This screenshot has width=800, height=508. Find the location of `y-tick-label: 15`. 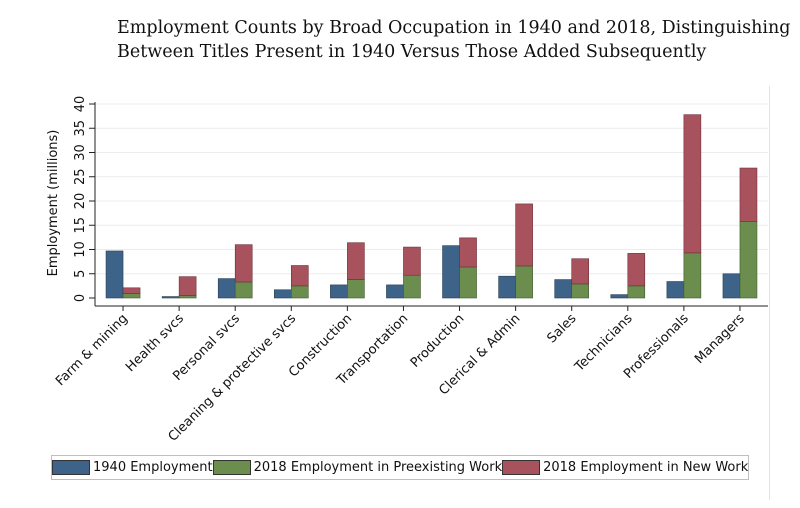

y-tick-label: 15 is located at coordinates (80, 225).